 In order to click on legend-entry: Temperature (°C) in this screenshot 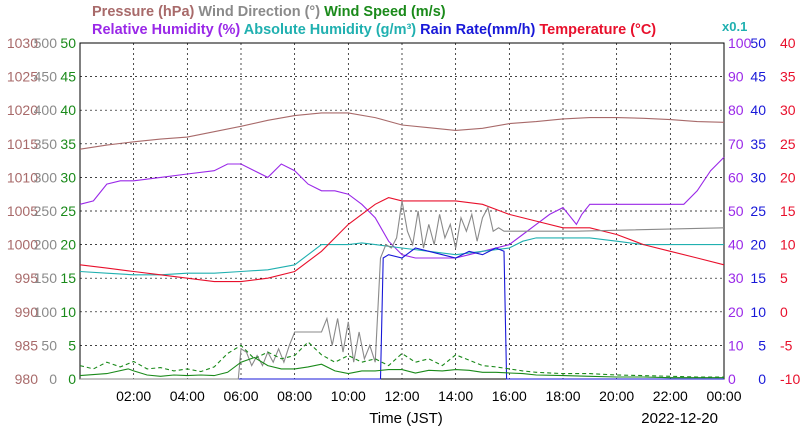, I will do `click(595, 30)`.